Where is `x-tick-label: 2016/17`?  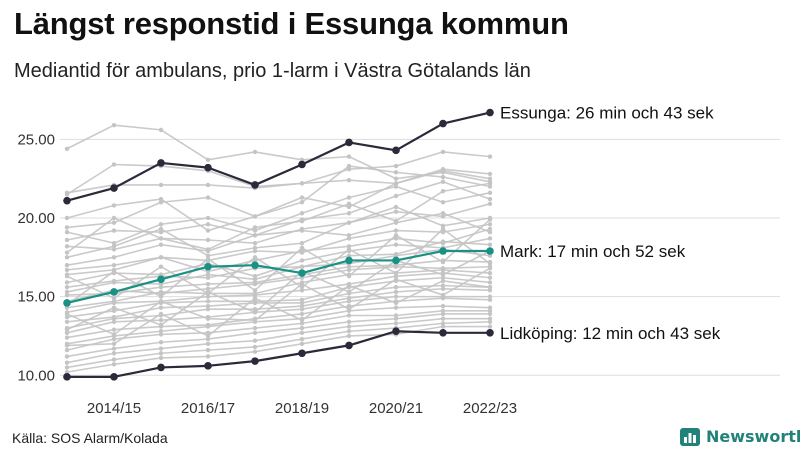
x-tick-label: 2016/17 is located at coordinates (208, 408).